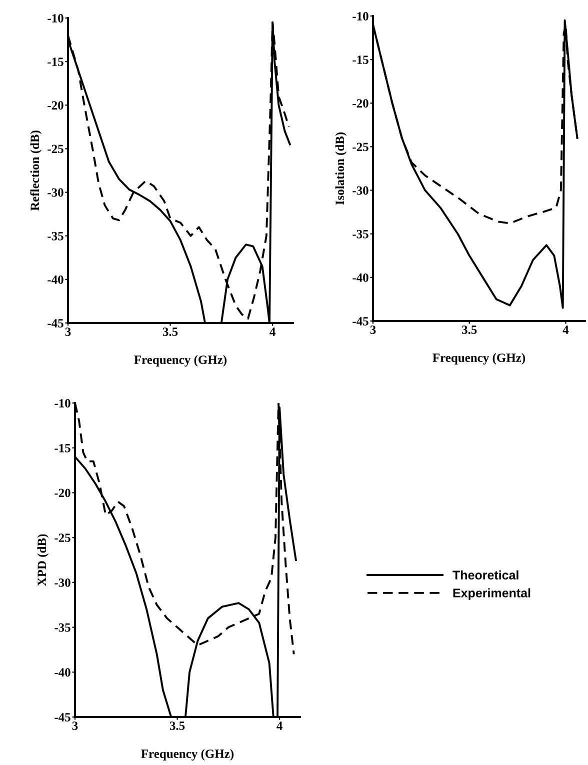 The width and height of the screenshot is (588, 765). Describe the element at coordinates (491, 594) in the screenshot. I see `text: Experimental` at that location.